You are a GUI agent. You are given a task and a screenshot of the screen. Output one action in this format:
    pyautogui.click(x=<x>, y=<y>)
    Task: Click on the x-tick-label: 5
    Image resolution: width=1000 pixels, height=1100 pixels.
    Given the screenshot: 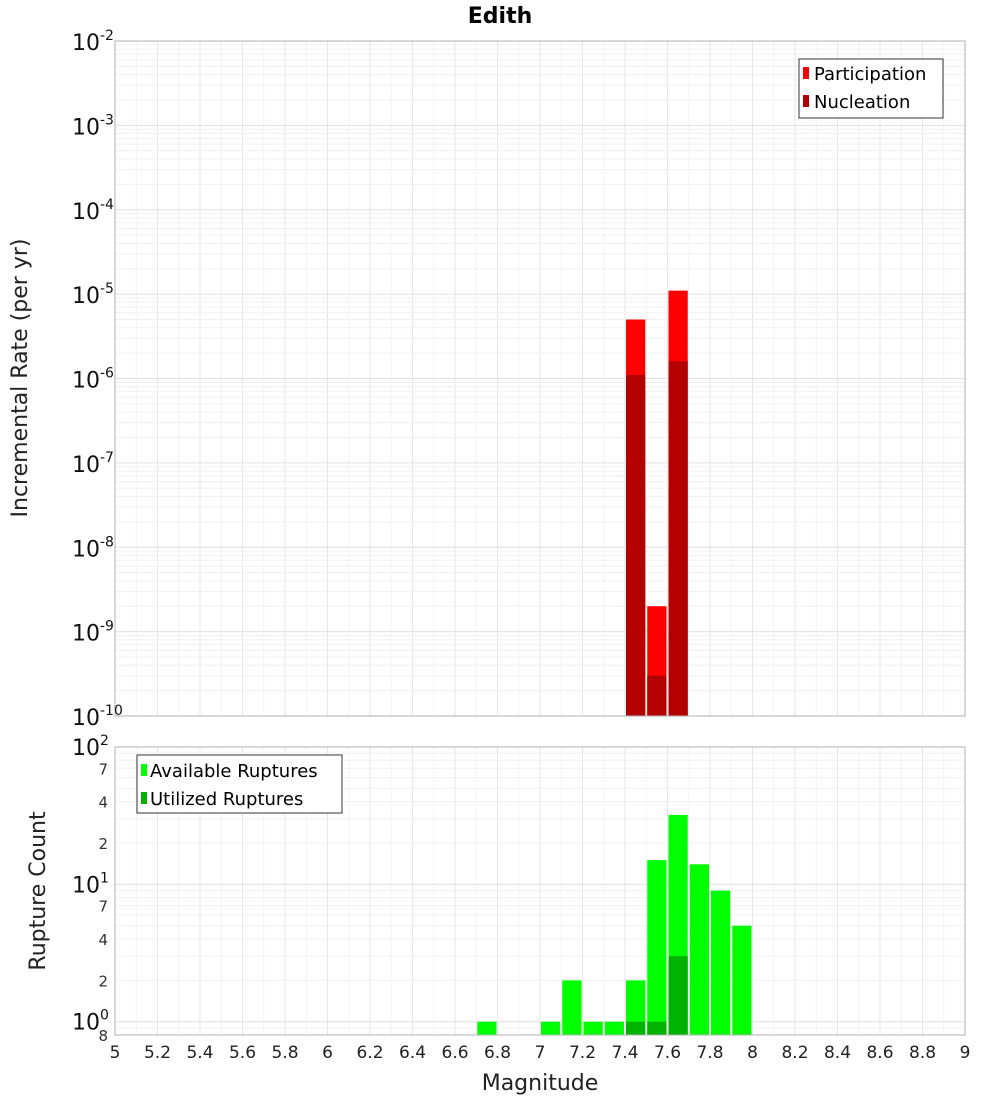 What is the action you would take?
    pyautogui.click(x=115, y=1053)
    